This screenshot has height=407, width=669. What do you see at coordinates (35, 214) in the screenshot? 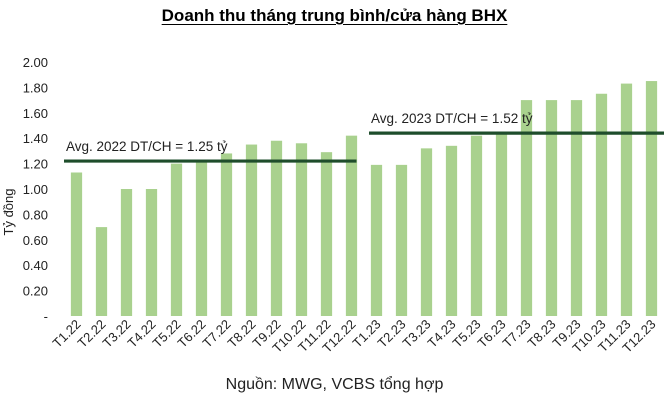
I see `y-tick-label: 0.80` at bounding box center [35, 214].